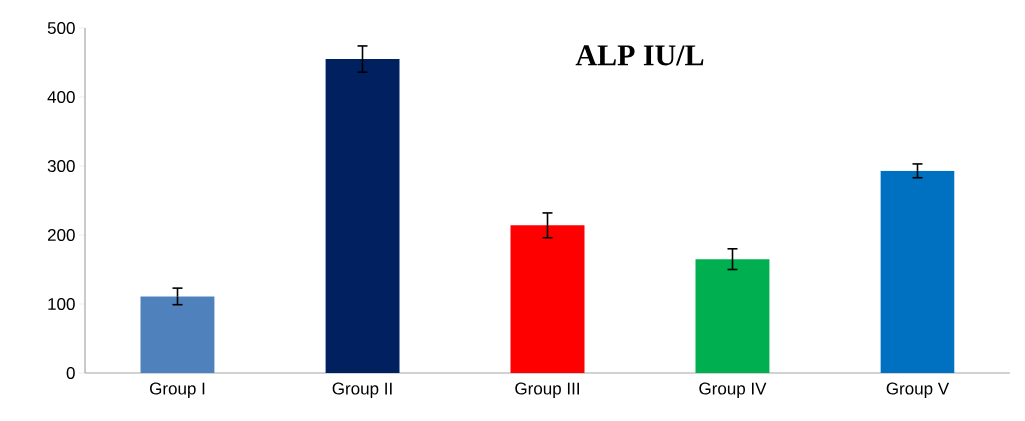  Describe the element at coordinates (733, 390) in the screenshot. I see `x-tick-label: Group IV` at that location.